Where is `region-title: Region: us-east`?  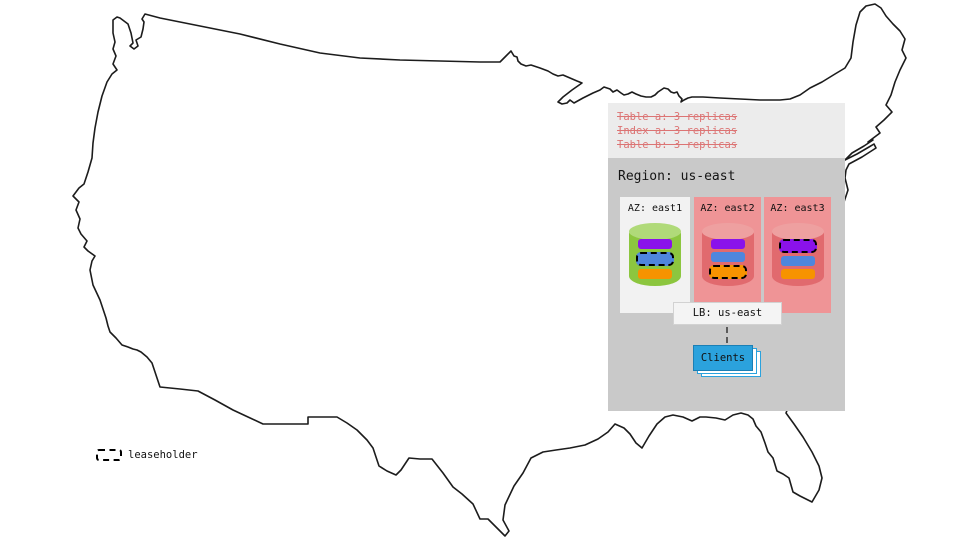
region-title: Region: us-east is located at coordinates (677, 176).